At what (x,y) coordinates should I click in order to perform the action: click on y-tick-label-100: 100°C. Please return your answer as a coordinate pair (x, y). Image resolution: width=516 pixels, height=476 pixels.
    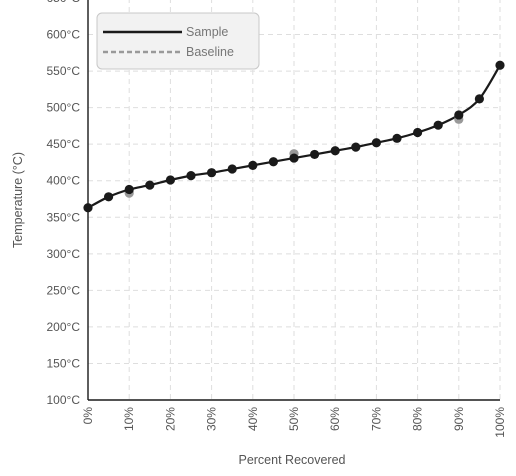
    Looking at the image, I should click on (64, 400).